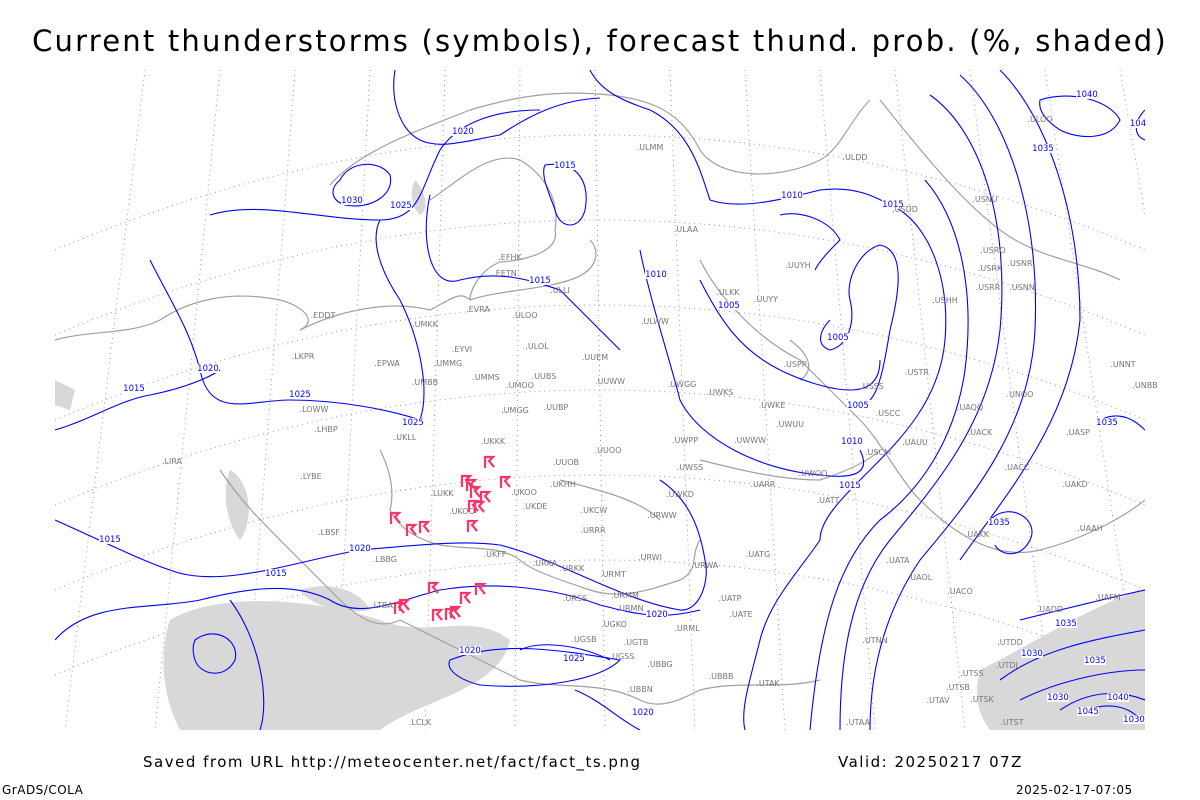  I want to click on station-label: .UKHH, so click(563, 484).